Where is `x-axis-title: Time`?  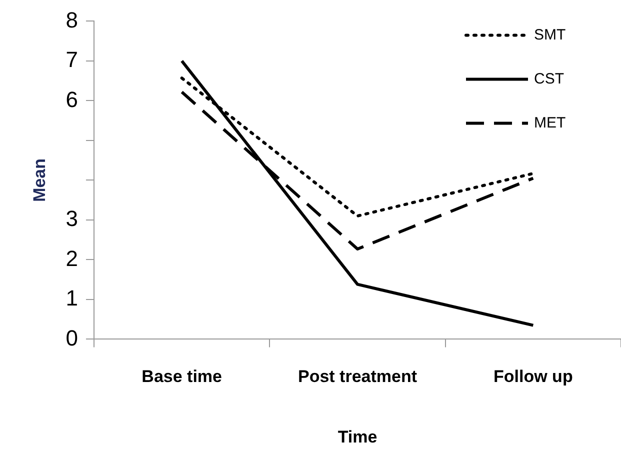 x-axis-title: Time is located at coordinates (358, 436).